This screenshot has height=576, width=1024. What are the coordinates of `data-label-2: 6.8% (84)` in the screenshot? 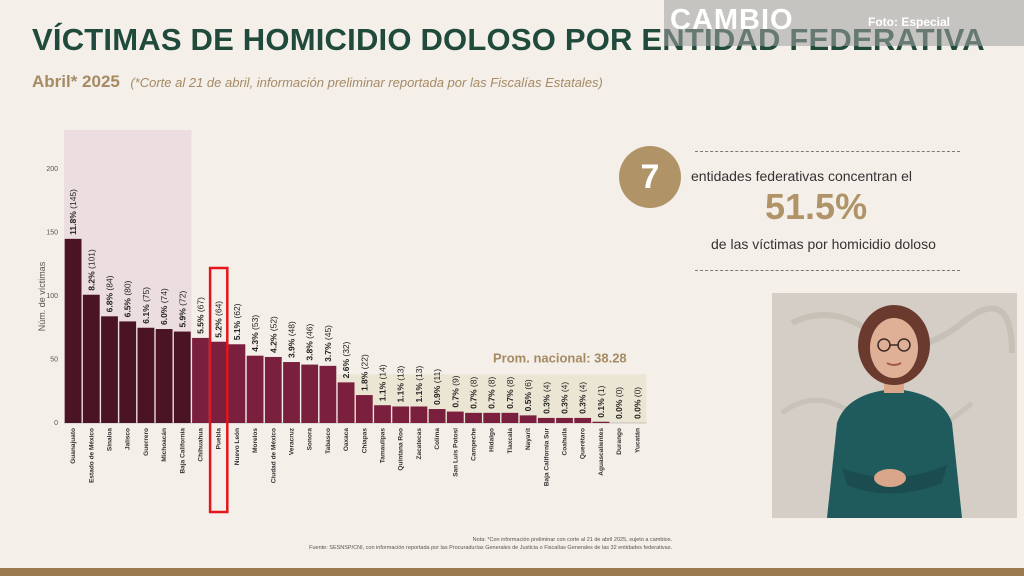 It's located at (110, 293).